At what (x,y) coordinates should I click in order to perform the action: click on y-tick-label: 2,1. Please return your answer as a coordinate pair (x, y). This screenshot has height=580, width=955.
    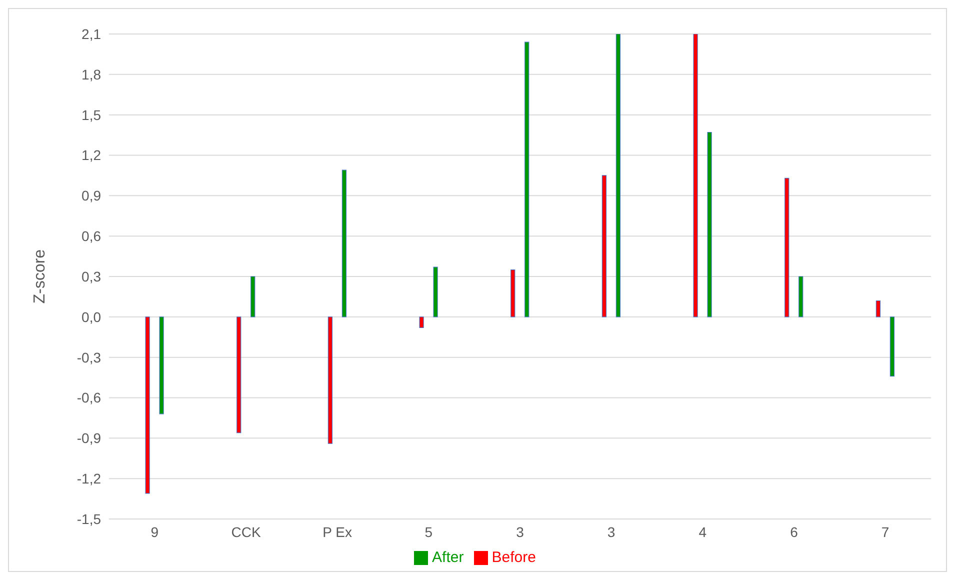
    Looking at the image, I should click on (92, 34).